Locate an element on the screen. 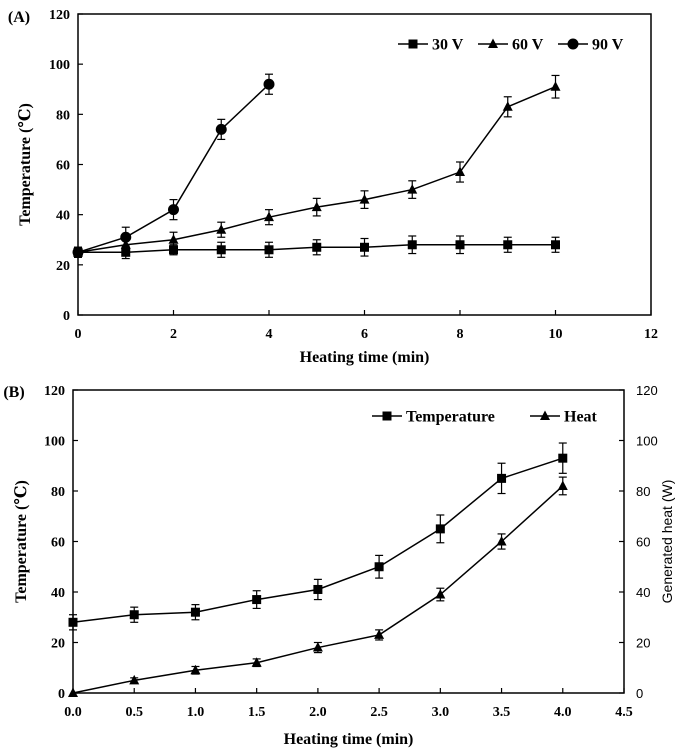 This screenshot has height=754, width=683. series-90-v is located at coordinates (173, 165).